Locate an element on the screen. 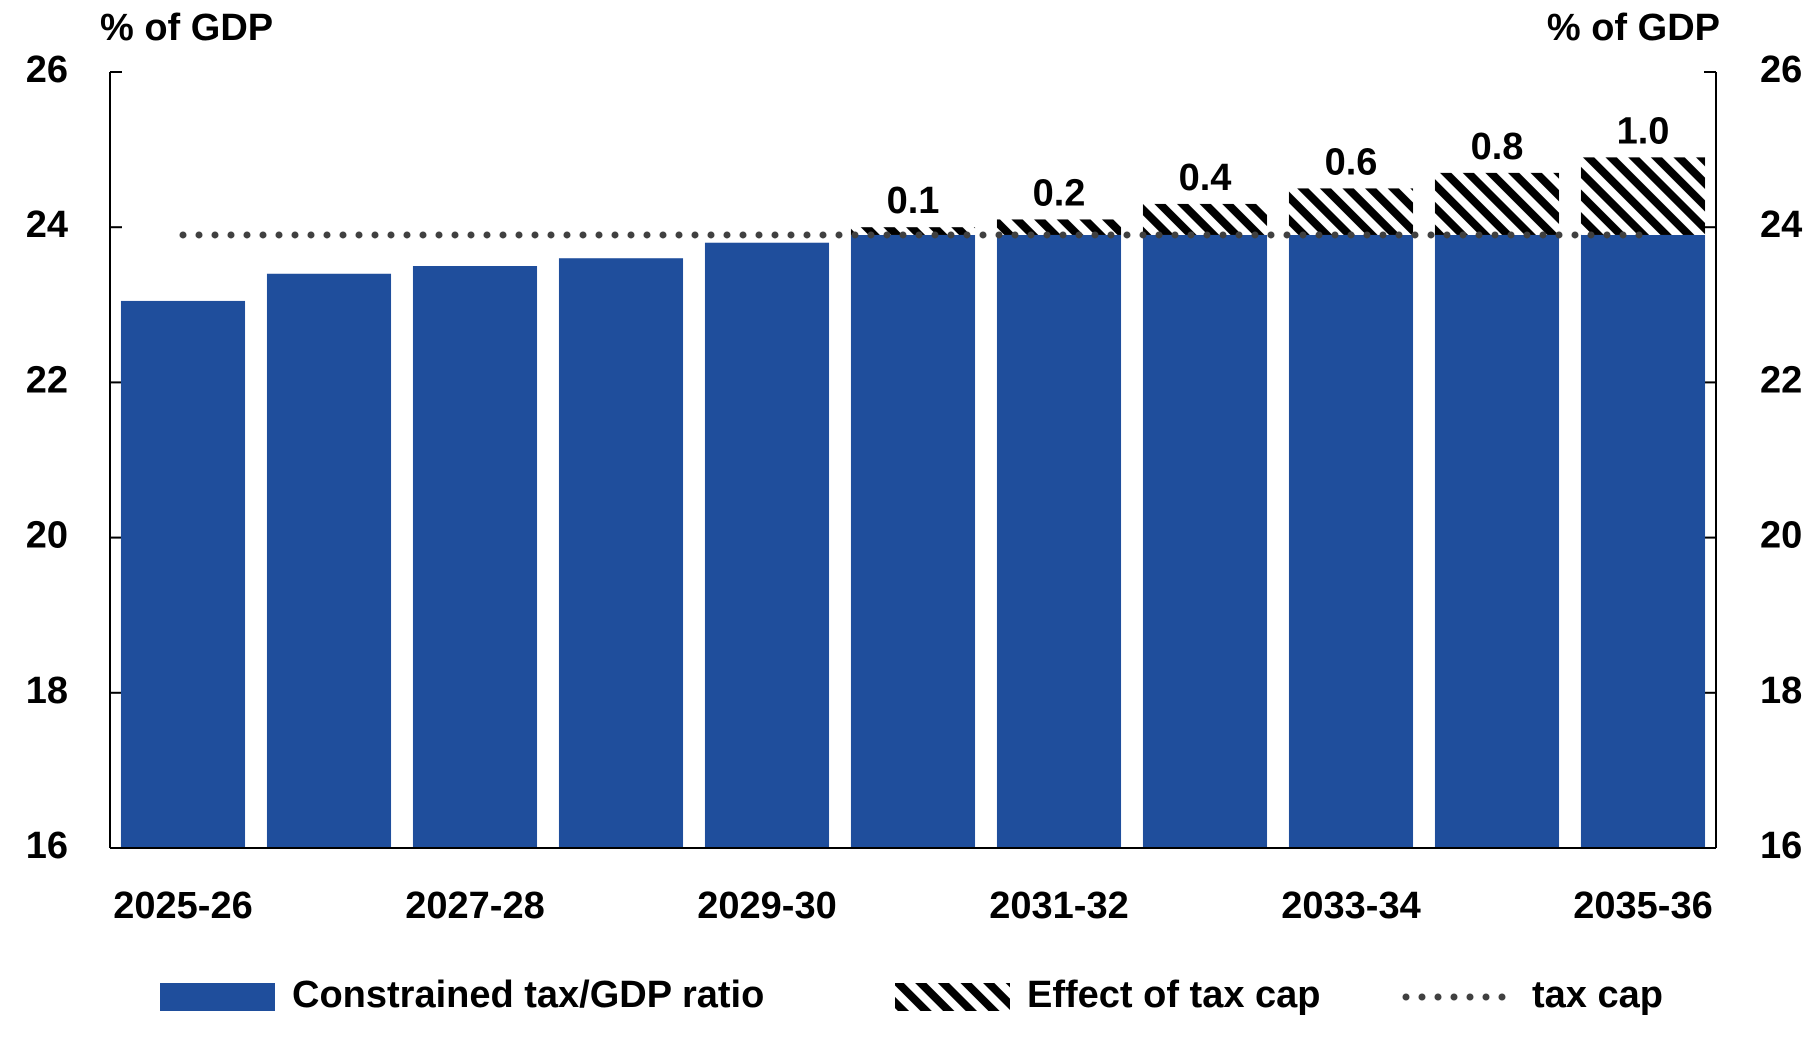 The width and height of the screenshot is (1820, 1040). y2-tick-label: 16 is located at coordinates (1781, 846).